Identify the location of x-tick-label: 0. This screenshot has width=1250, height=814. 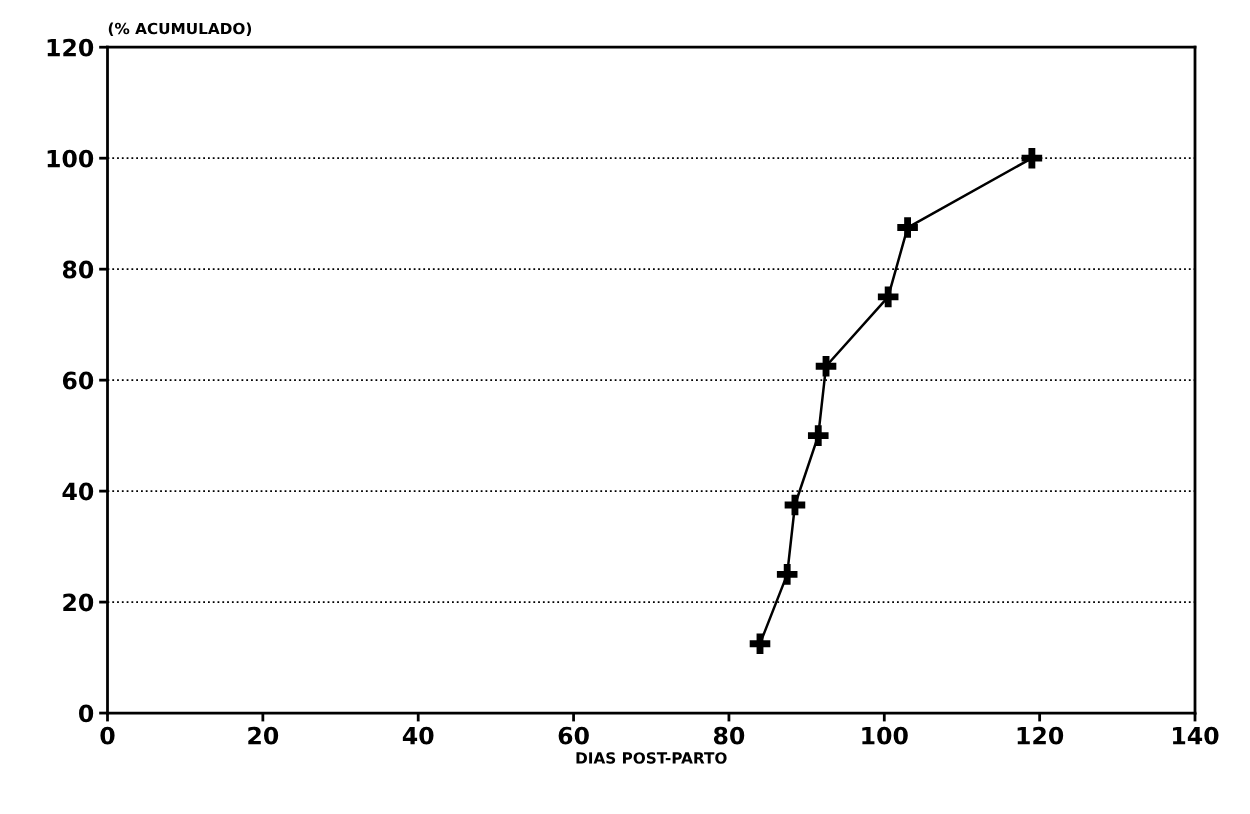
(107, 735).